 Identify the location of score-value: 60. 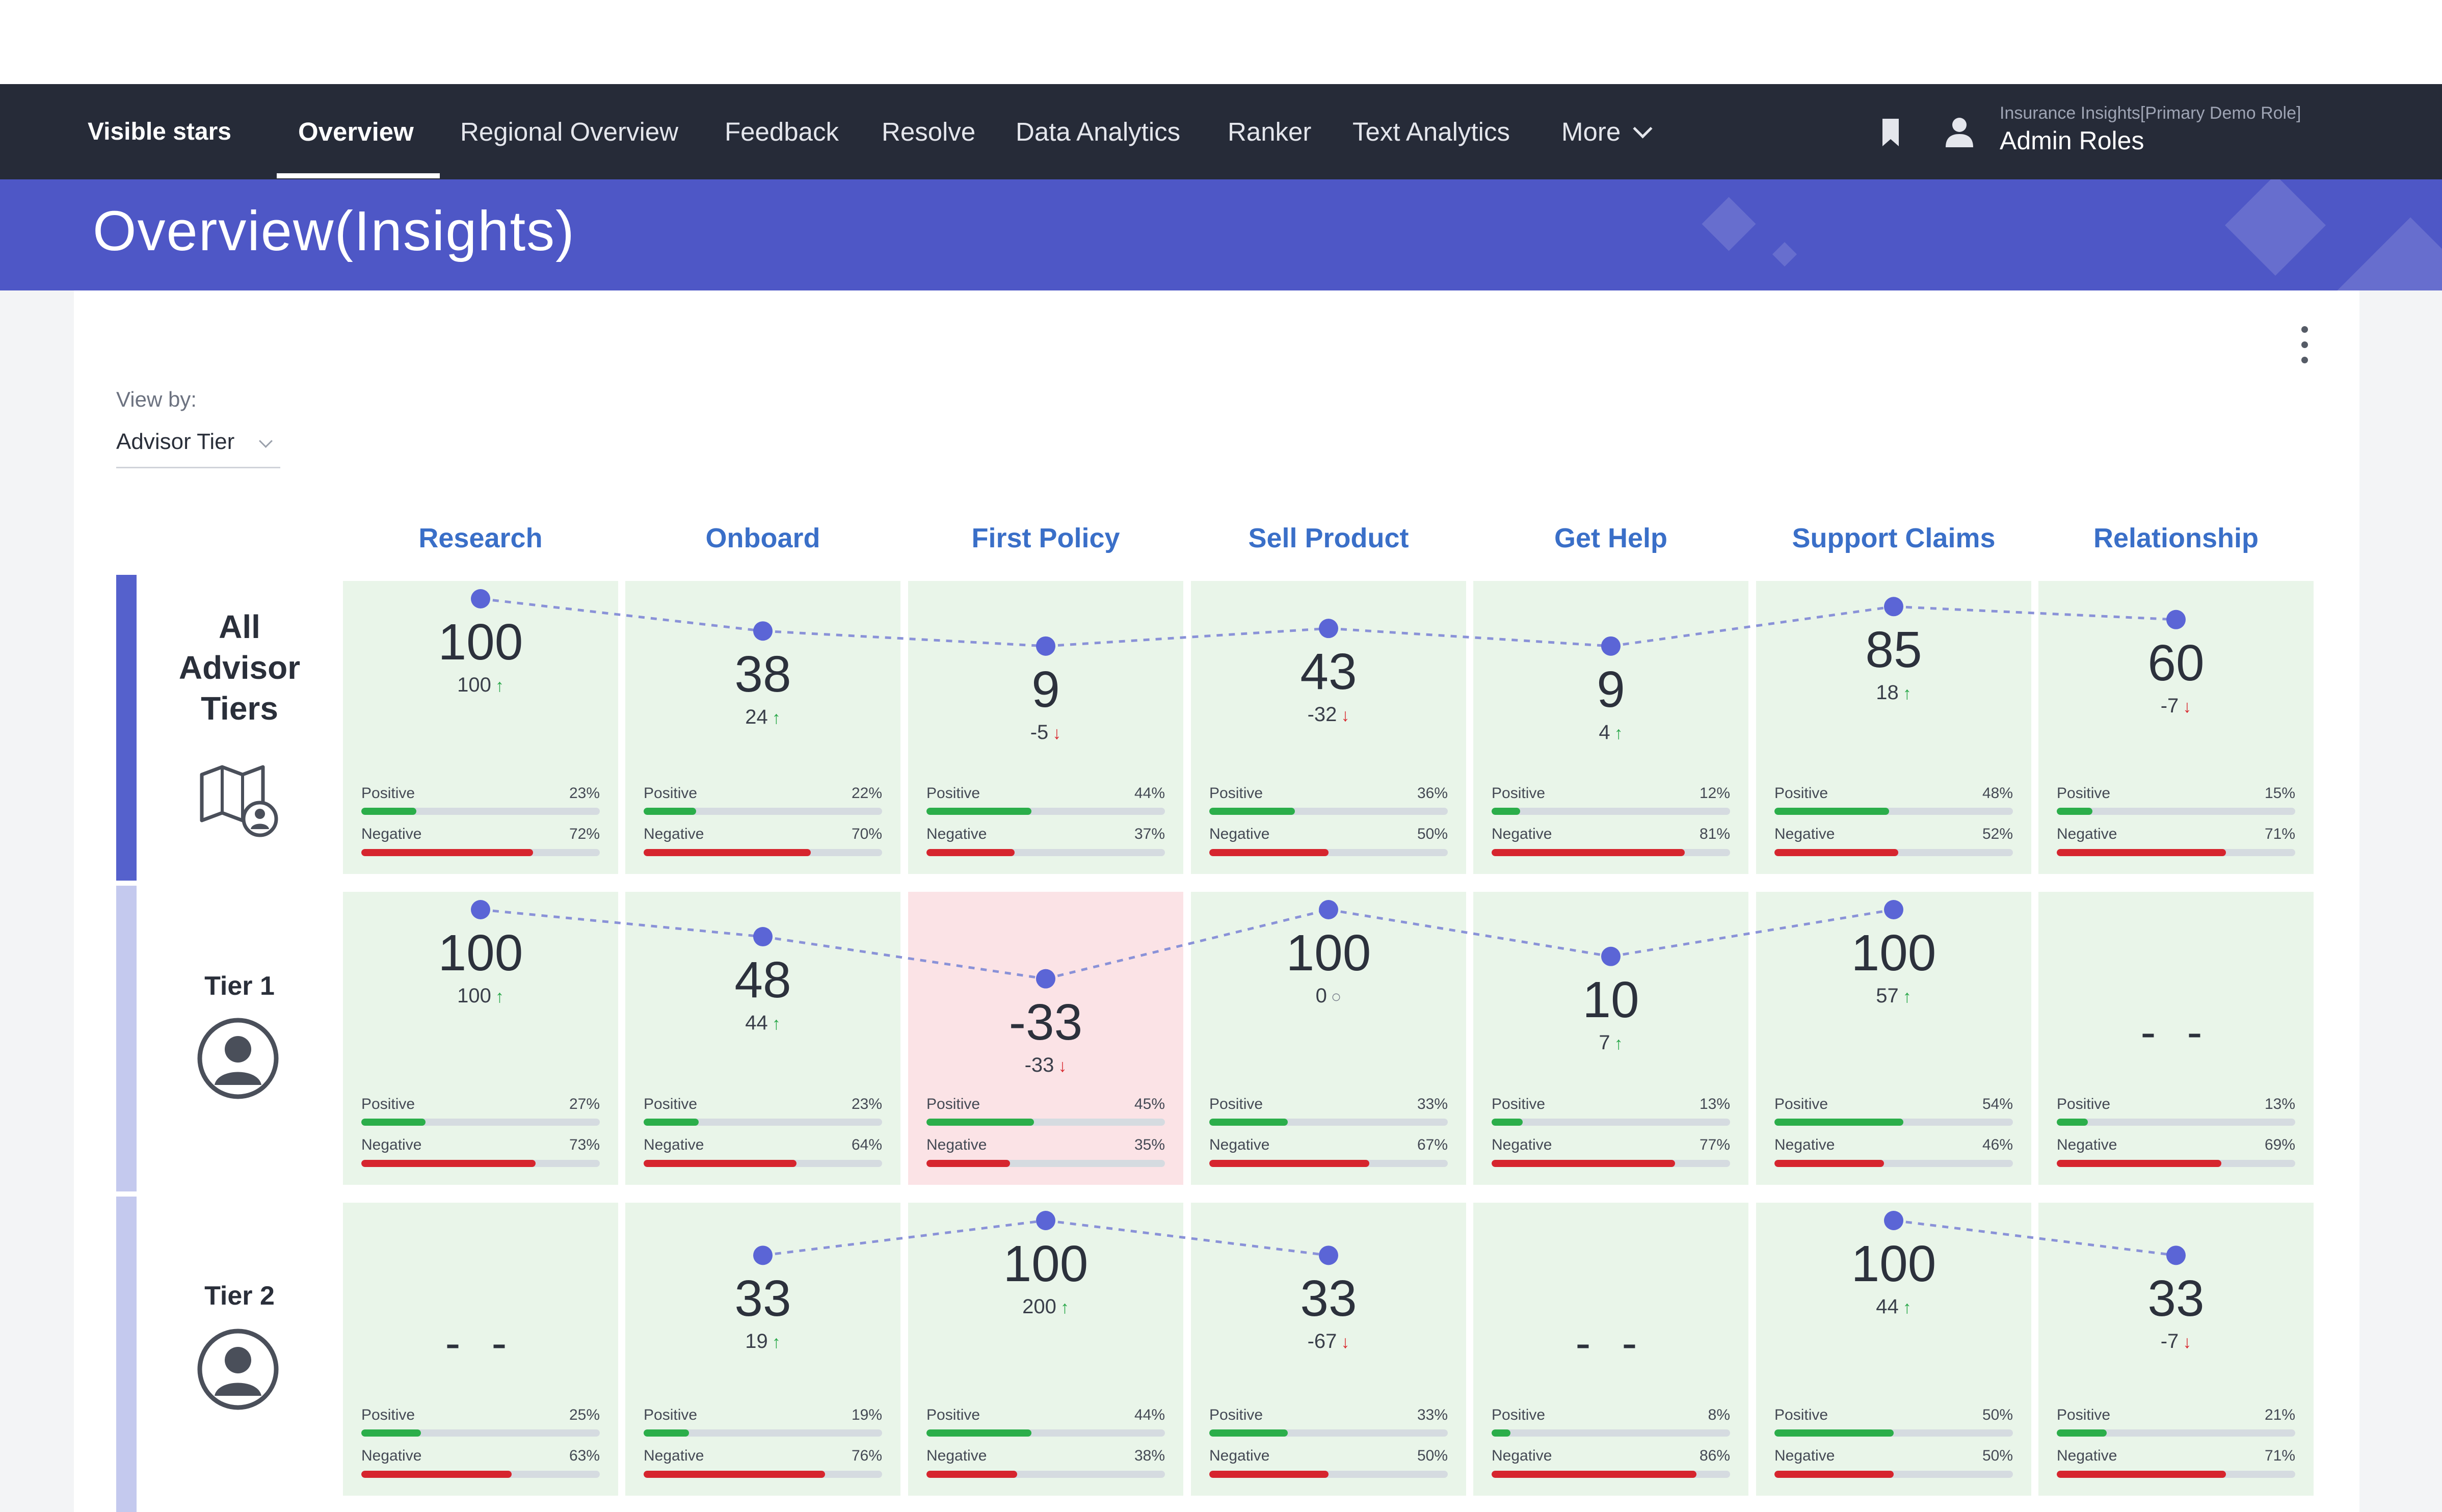
(2176, 663).